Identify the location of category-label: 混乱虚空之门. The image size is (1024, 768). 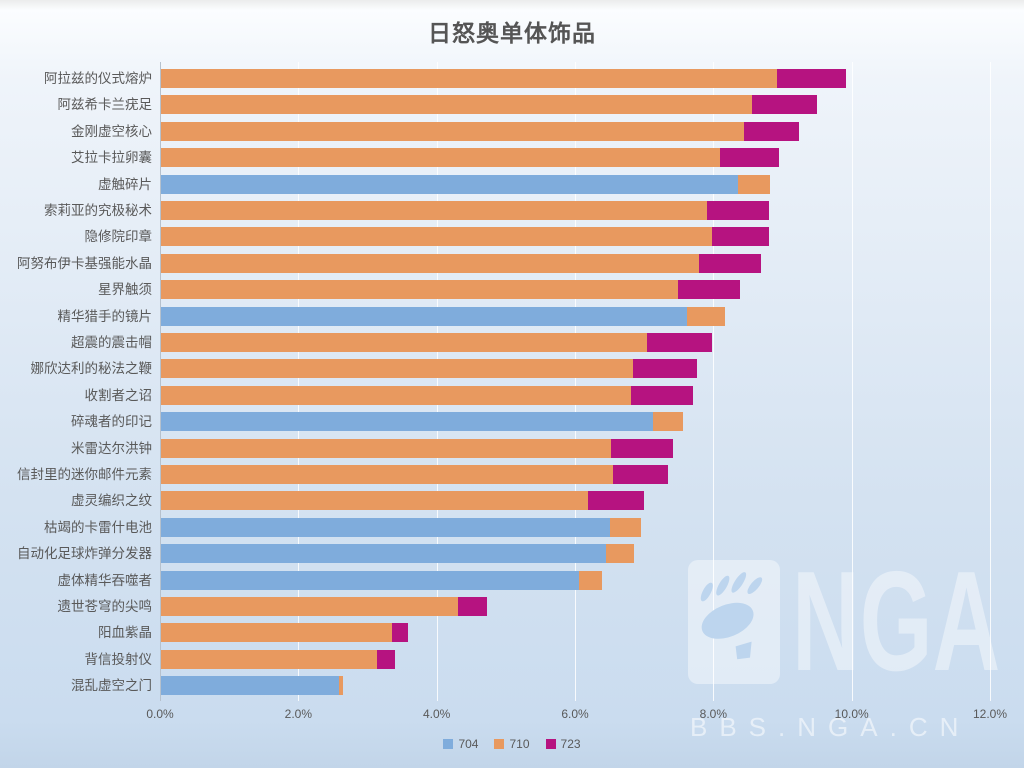
(111, 686).